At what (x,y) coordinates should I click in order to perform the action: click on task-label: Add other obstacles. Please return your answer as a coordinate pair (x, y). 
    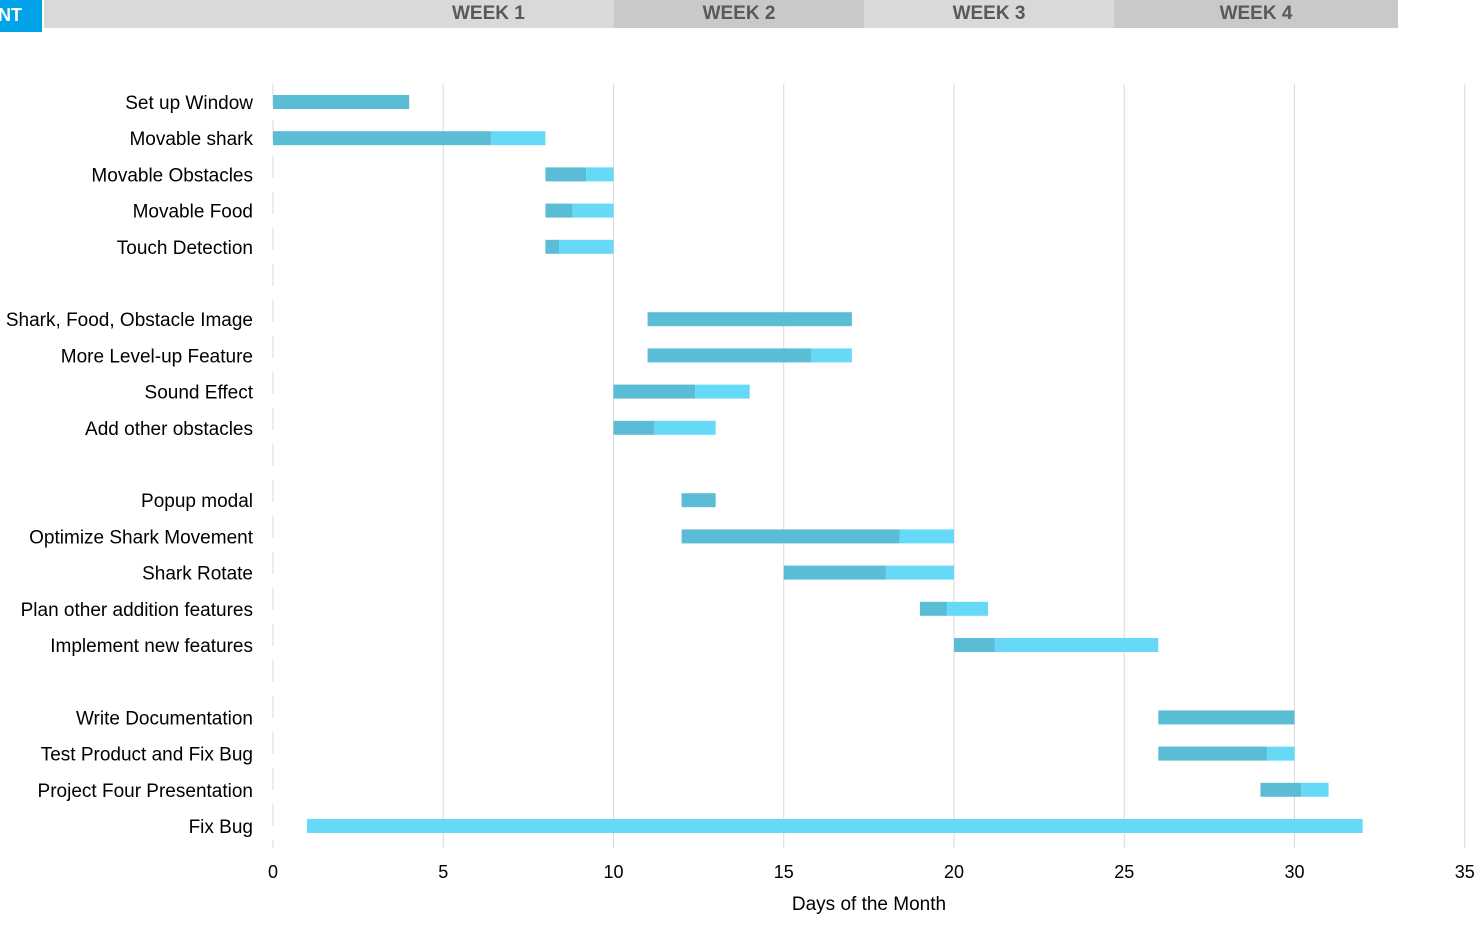
    Looking at the image, I should click on (169, 429).